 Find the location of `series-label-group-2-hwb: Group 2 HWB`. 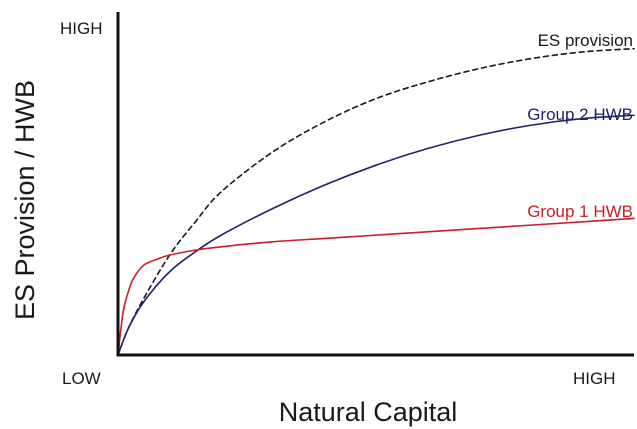

series-label-group-2-hwb: Group 2 HWB is located at coordinates (580, 114).